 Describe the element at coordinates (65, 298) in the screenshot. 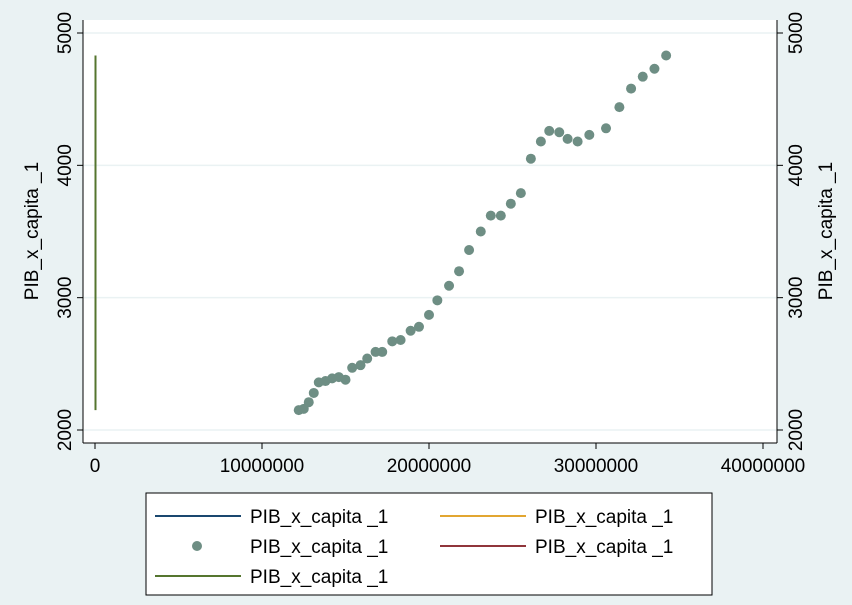

I see `y-tick-label-left-1: 3000` at that location.